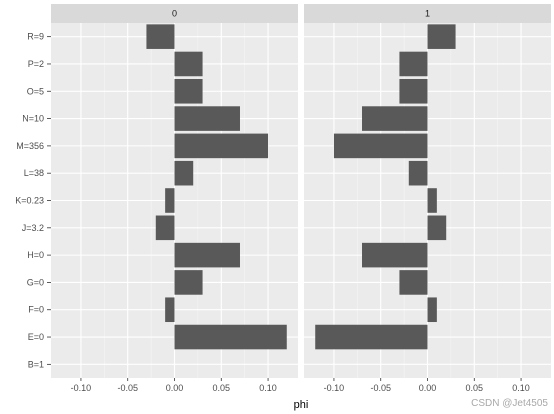 The width and height of the screenshot is (554, 414). I want to click on x-axis-title: phi, so click(301, 405).